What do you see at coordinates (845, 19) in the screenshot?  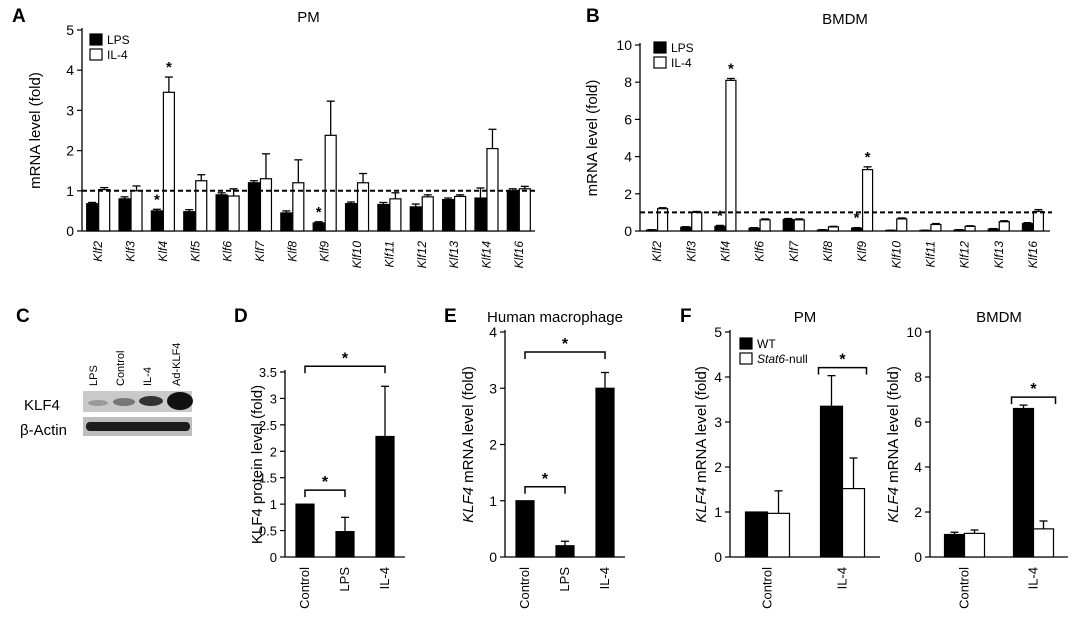 I see `chart-title: BMDM` at bounding box center [845, 19].